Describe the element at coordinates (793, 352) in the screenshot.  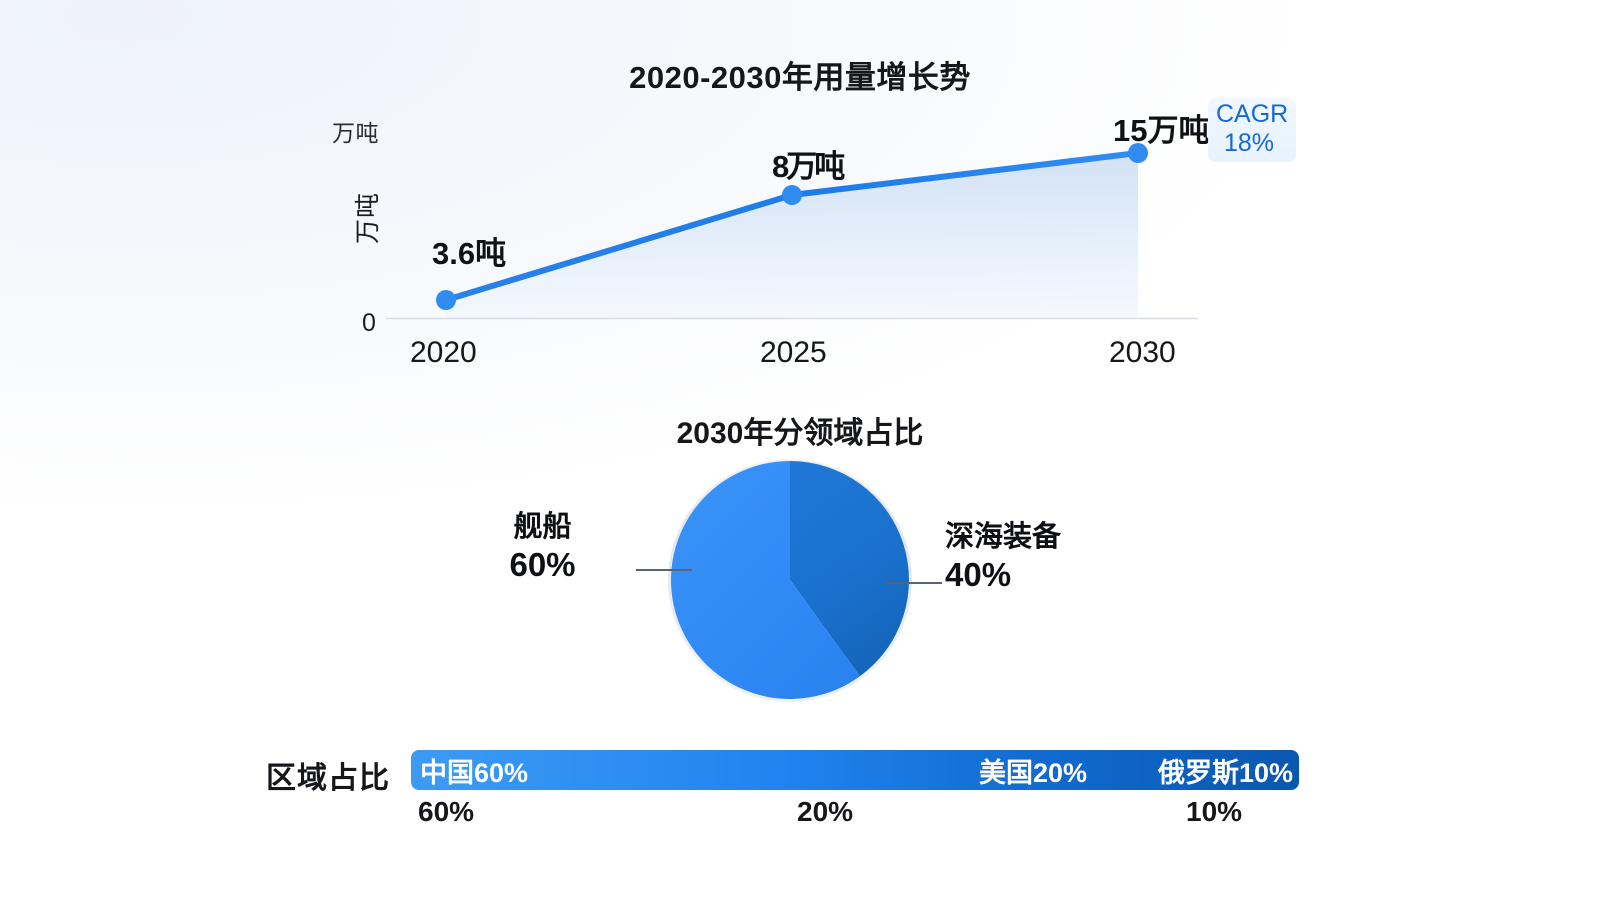
I see `x-axis-tick-2025: 2025` at that location.